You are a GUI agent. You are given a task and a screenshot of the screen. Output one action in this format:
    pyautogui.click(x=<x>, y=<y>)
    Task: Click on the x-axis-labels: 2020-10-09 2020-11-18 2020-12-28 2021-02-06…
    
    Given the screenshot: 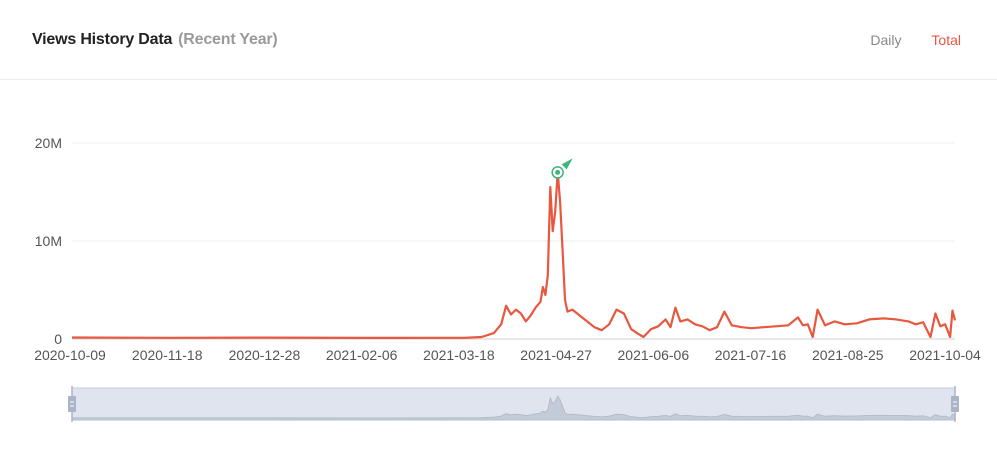 What is the action you would take?
    pyautogui.click(x=507, y=355)
    